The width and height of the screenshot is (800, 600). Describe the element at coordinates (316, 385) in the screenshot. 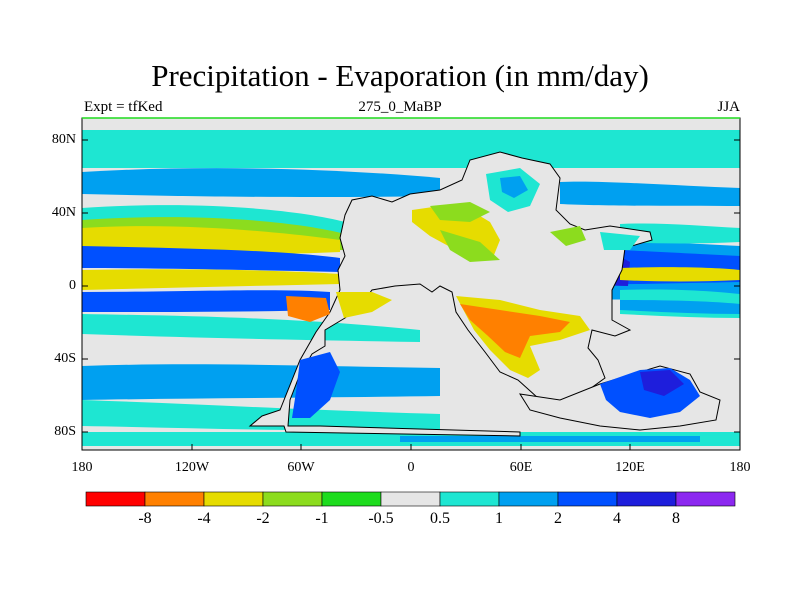

I see `land-southwest-blue` at that location.